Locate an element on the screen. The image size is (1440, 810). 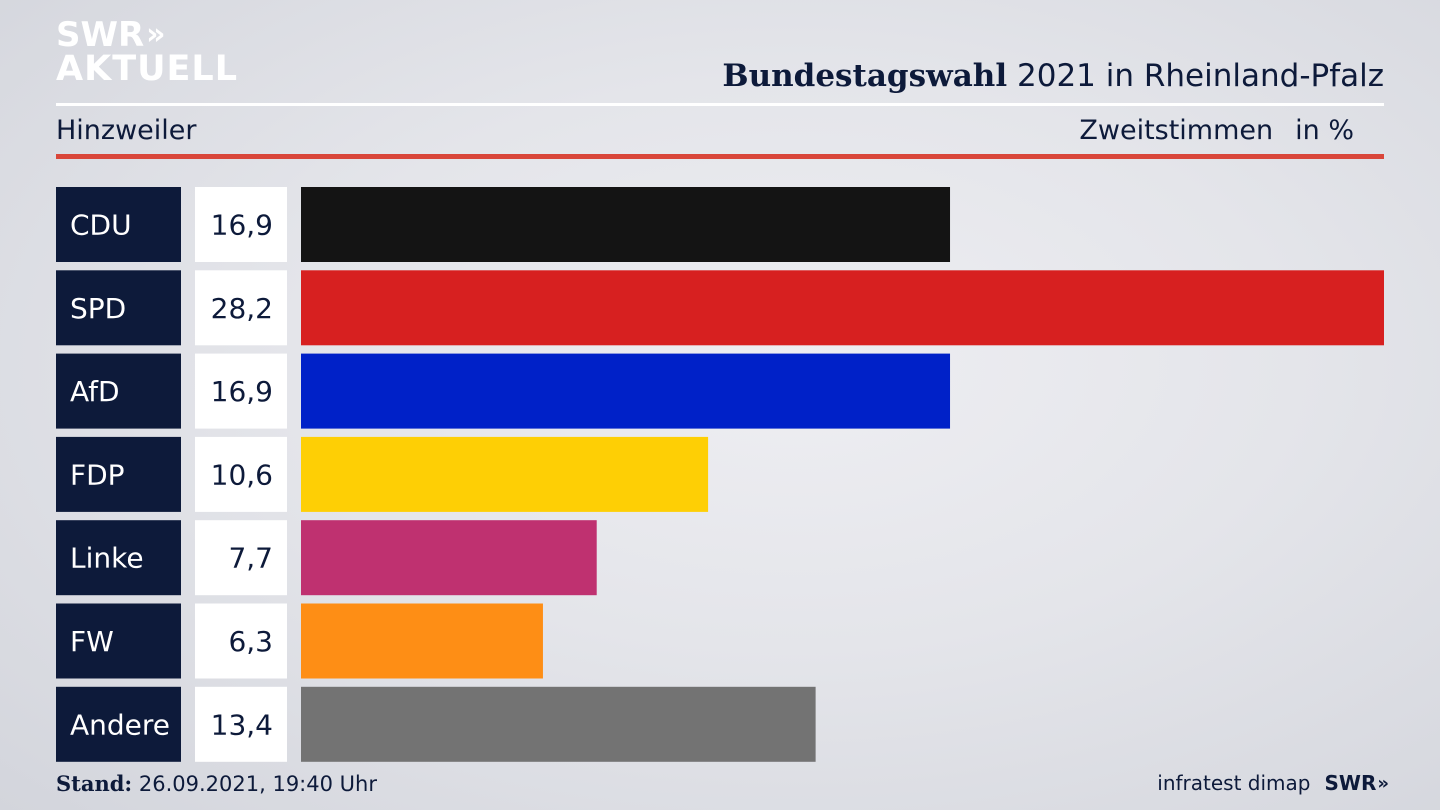
stand-value: 26.09.2021, 19:40 Uhr is located at coordinates (257, 784).